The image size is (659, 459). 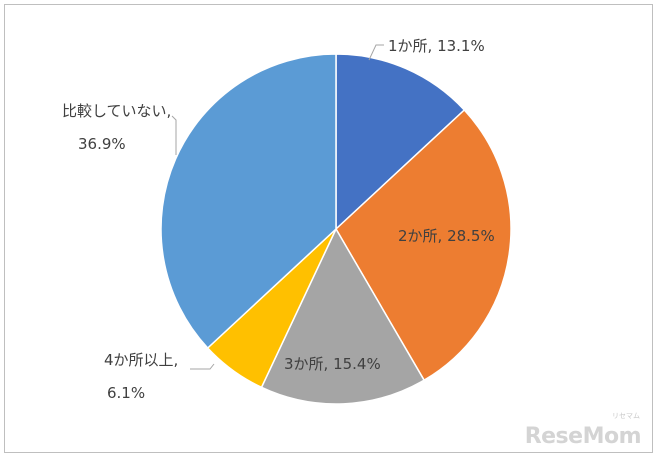 I want to click on slice-label-not-compared: 比較していない,, so click(x=116, y=111).